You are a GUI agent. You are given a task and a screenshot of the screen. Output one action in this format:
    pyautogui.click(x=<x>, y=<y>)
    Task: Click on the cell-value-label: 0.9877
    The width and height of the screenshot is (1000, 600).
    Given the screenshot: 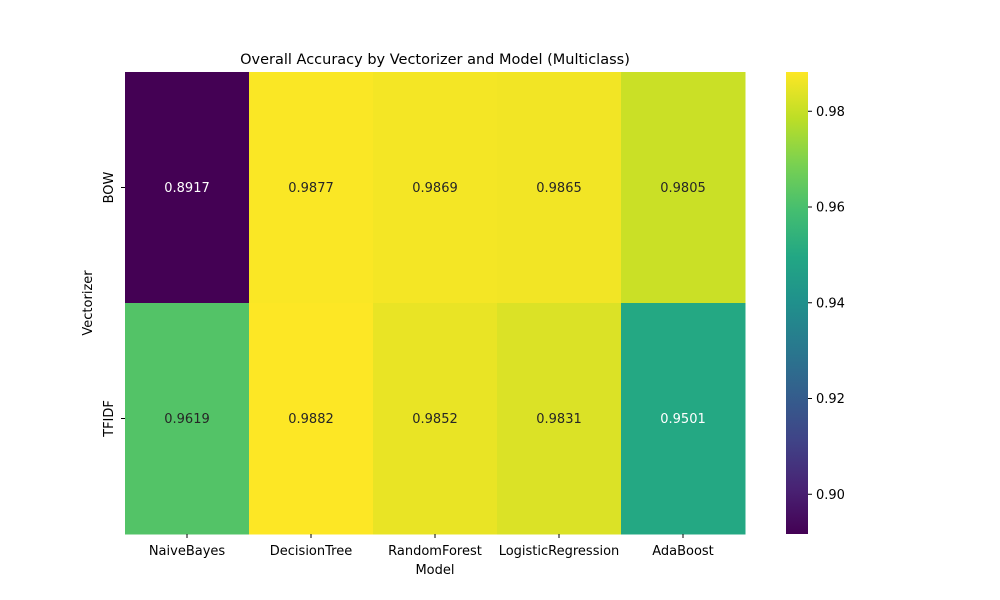 What is the action you would take?
    pyautogui.click(x=311, y=188)
    